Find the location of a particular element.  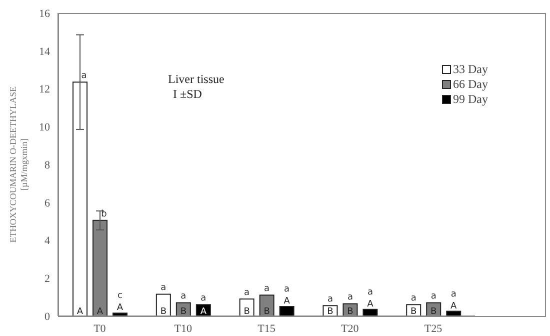

data-label: b is located at coordinates (104, 214).